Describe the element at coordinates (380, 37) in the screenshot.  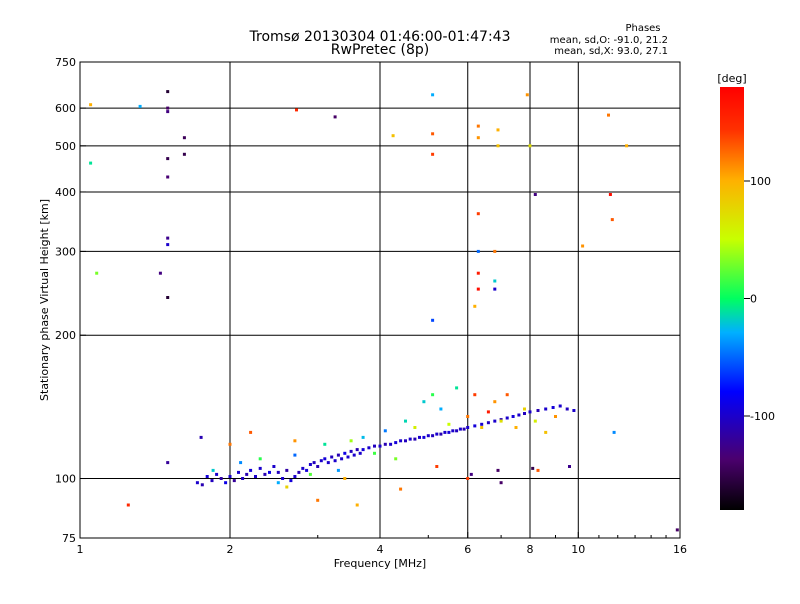
I see `chart-title: Tromsø 20130304 01:46:00-01:47:43` at that location.